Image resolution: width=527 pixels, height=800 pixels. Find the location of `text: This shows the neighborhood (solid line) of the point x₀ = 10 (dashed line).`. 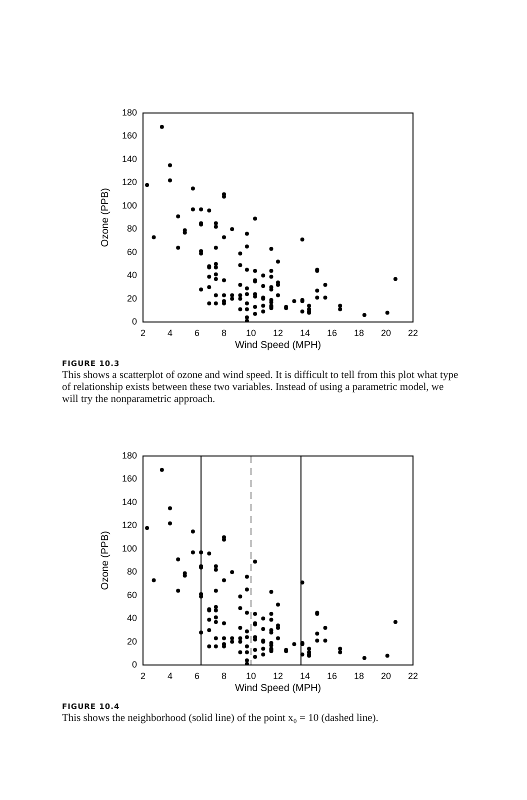

text: This shows the neighborhood (solid line) of the point x₀ = 10 (dashed line). is located at coordinates (221, 719).